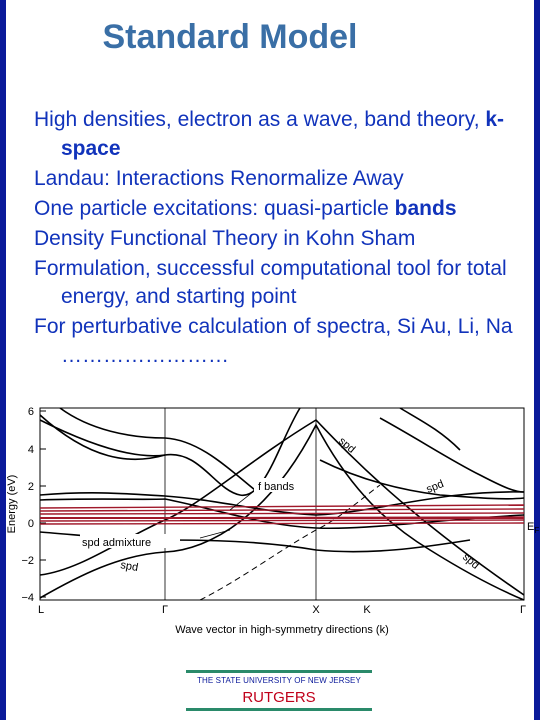 Image resolution: width=540 pixels, height=720 pixels. I want to click on f-bands, so click(282, 514).